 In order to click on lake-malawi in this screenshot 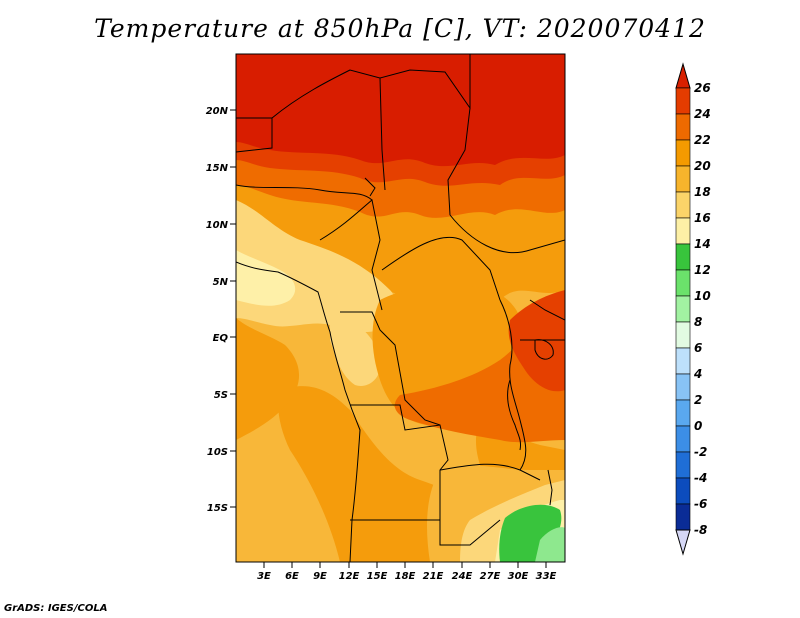, I will do `click(550, 487)`.